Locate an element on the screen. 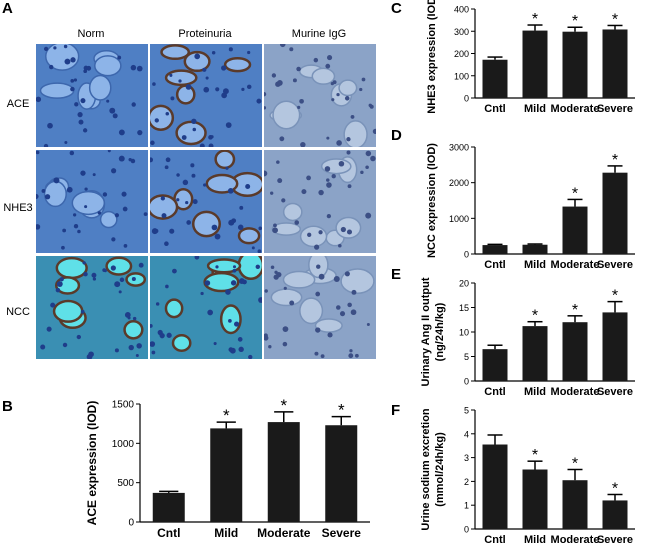 The width and height of the screenshot is (650, 552). chart-b-x-label-moderate: Moderate is located at coordinates (284, 533).